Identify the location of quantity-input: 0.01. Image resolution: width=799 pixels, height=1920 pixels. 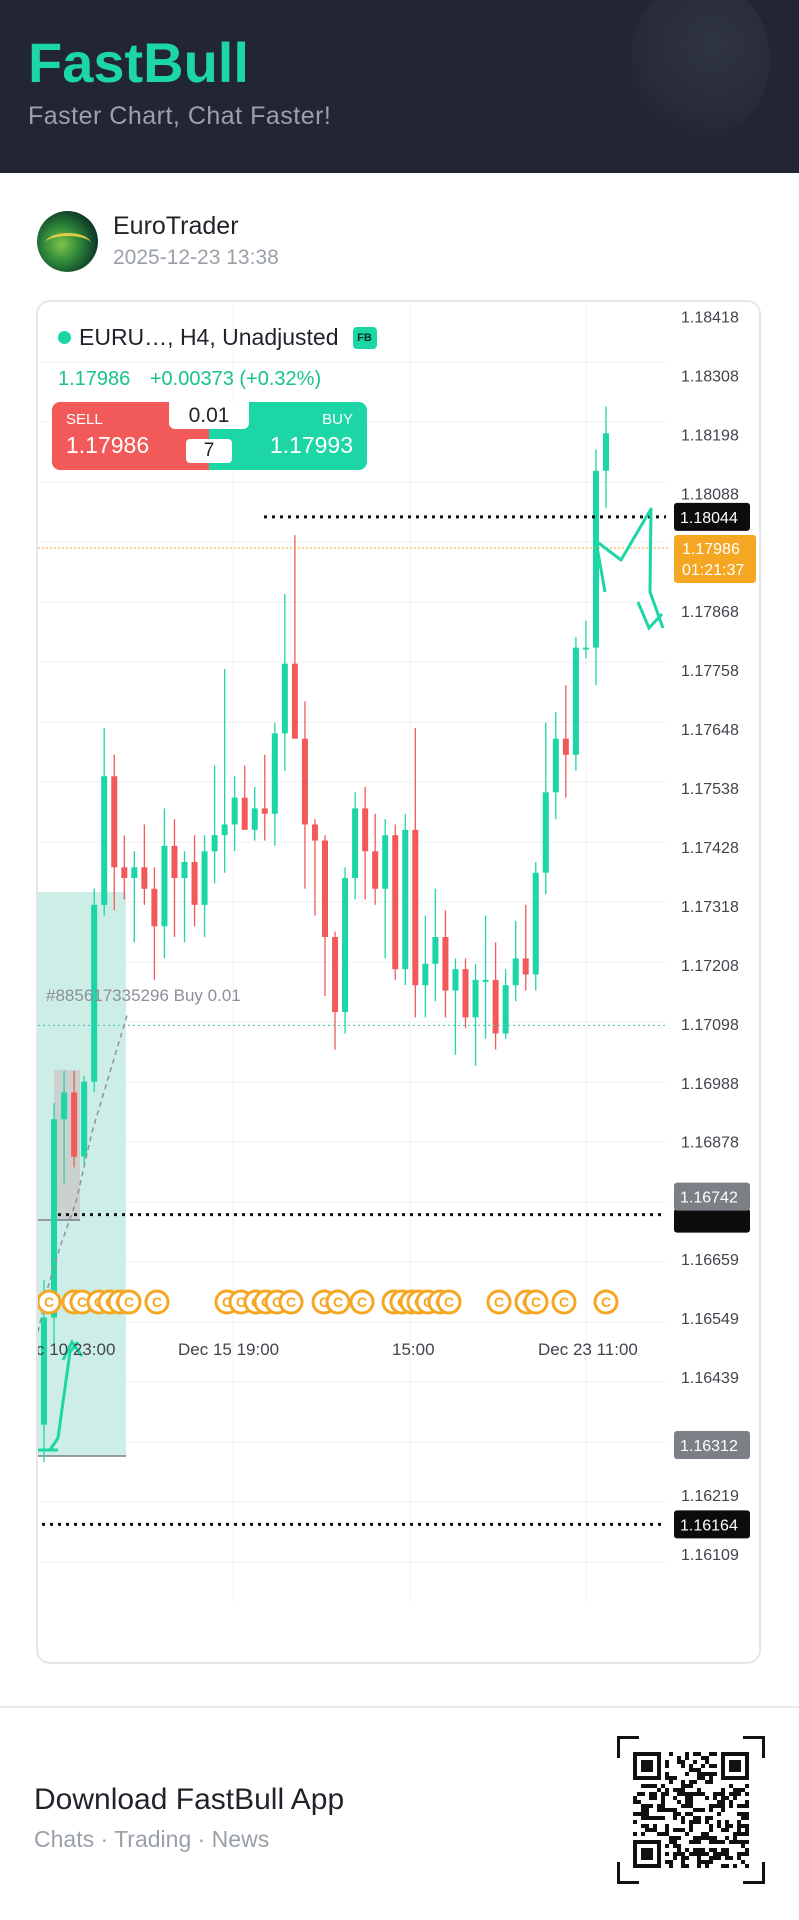
(209, 415).